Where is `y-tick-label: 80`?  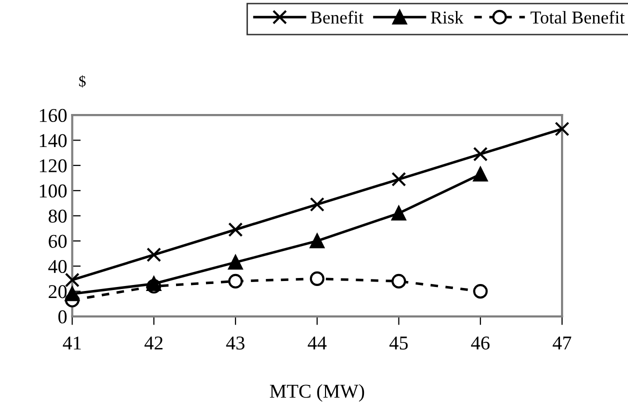
y-tick-label: 80 is located at coordinates (57, 216).